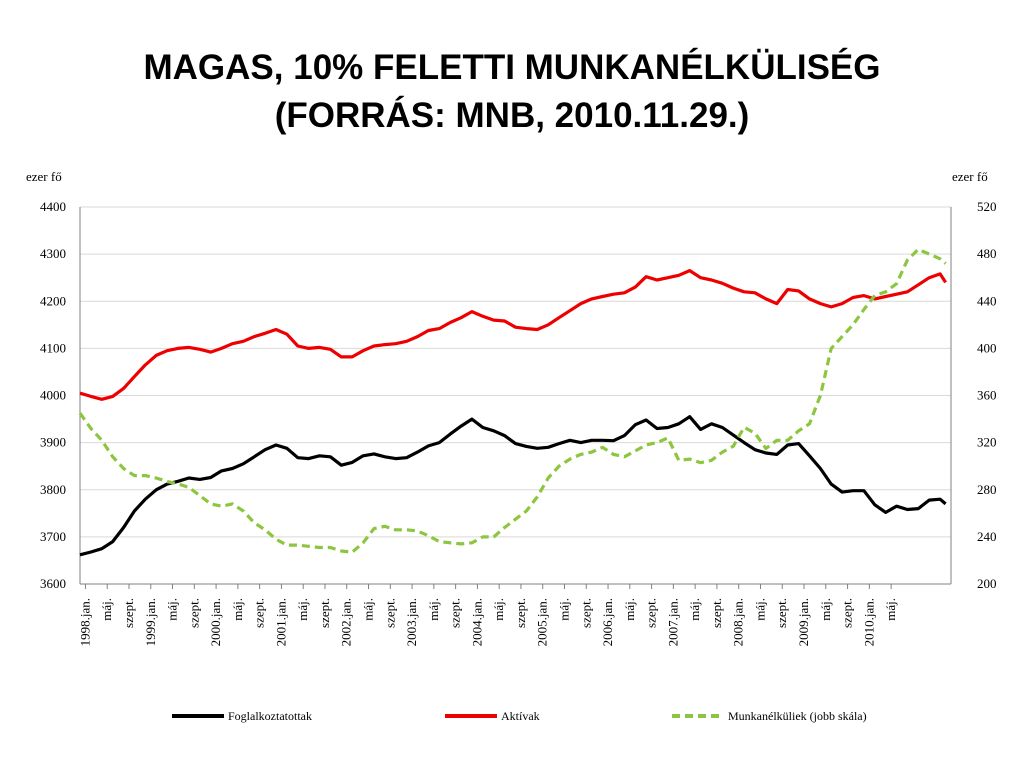 Image resolution: width=1024 pixels, height=768 pixels. I want to click on y-left-tick-label: 4300, so click(53, 253).